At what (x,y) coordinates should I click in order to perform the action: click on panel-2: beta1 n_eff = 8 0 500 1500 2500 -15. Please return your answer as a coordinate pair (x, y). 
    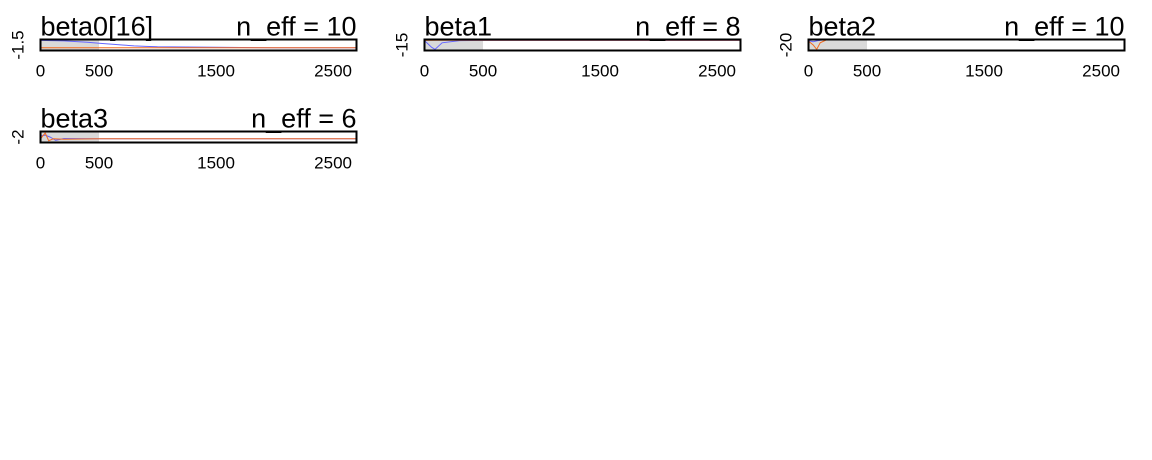
    Looking at the image, I should click on (567, 46).